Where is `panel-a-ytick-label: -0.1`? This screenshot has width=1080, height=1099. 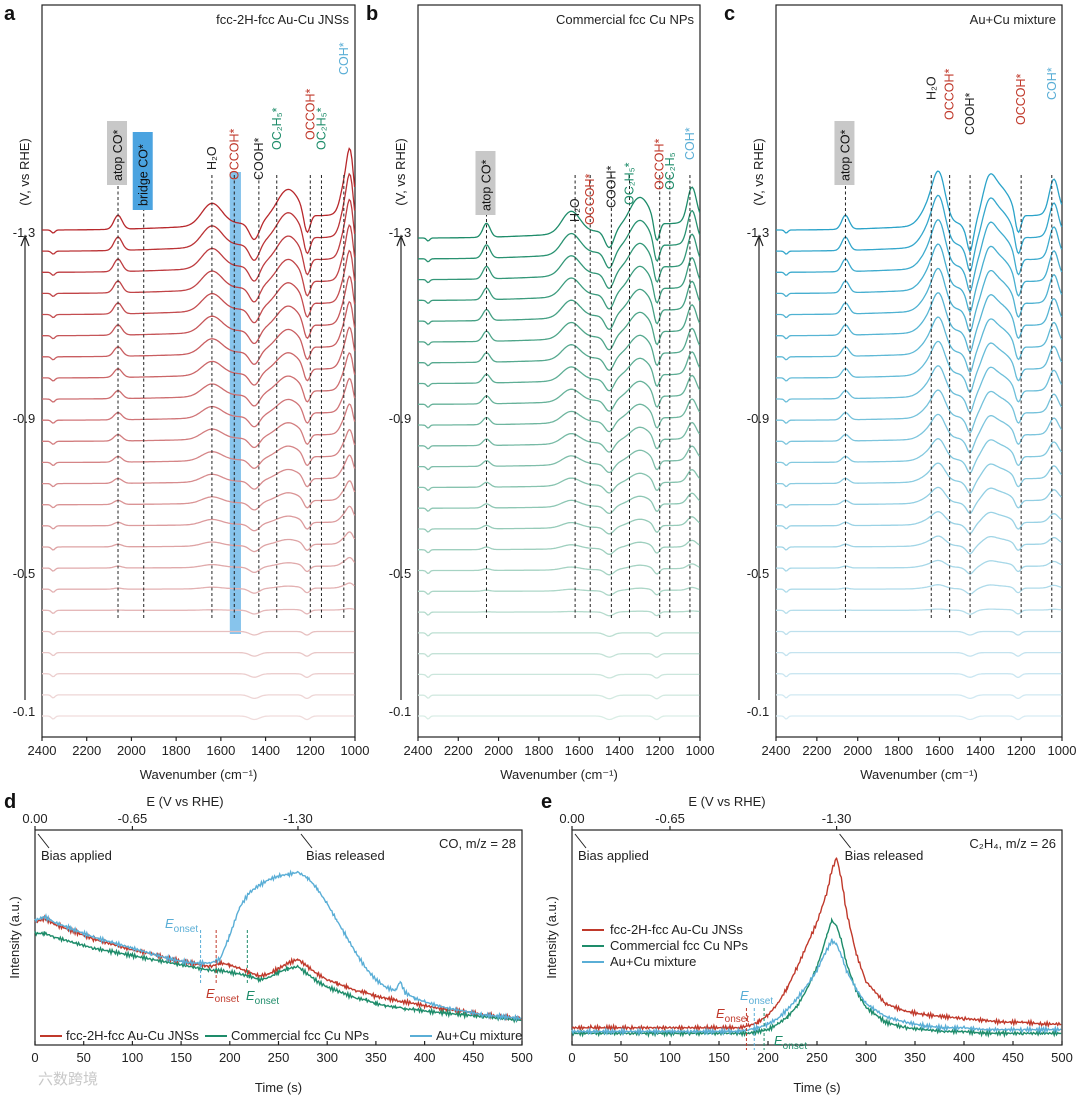
panel-a-ytick-label: -0.1 is located at coordinates (24, 711).